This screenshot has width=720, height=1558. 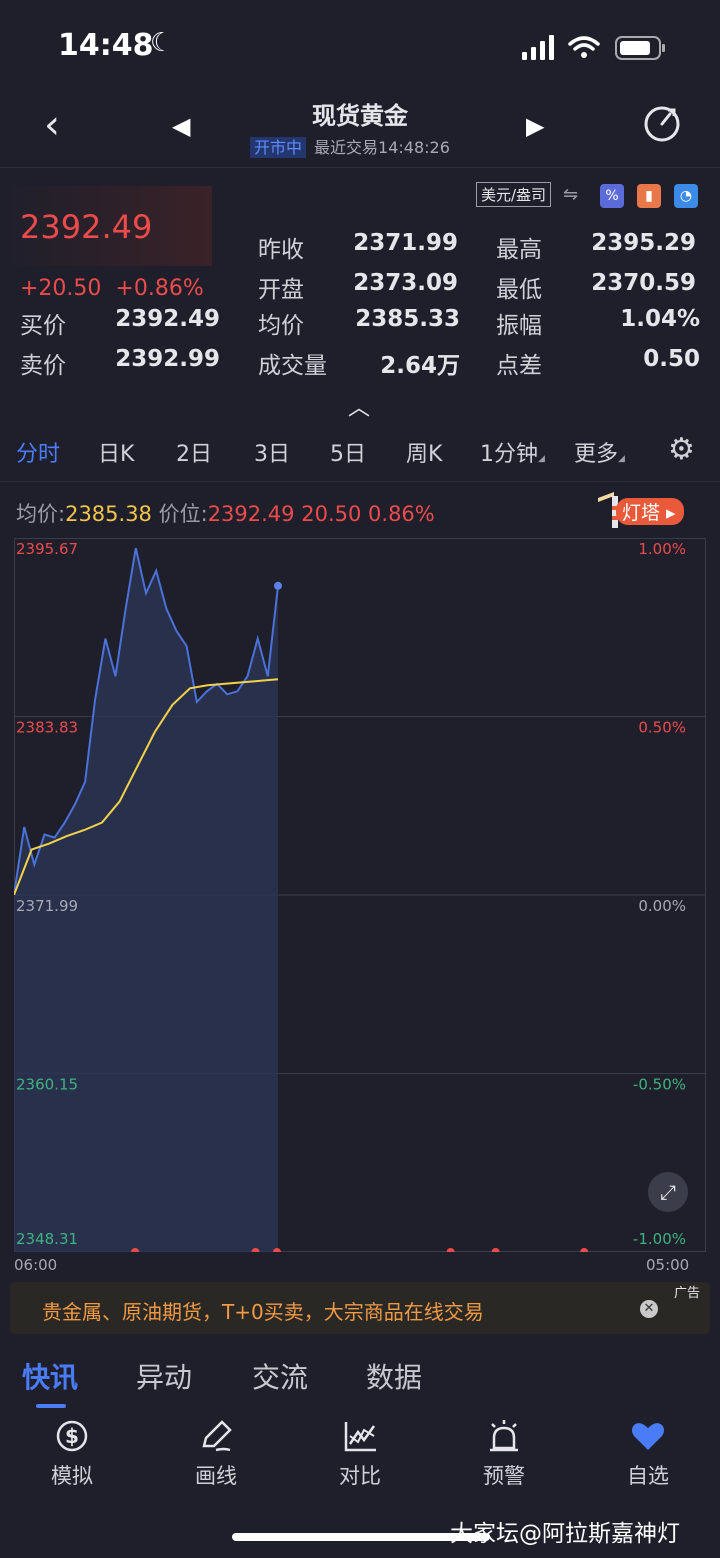 What do you see at coordinates (405, 283) in the screenshot?
I see `open-value: 2373.09` at bounding box center [405, 283].